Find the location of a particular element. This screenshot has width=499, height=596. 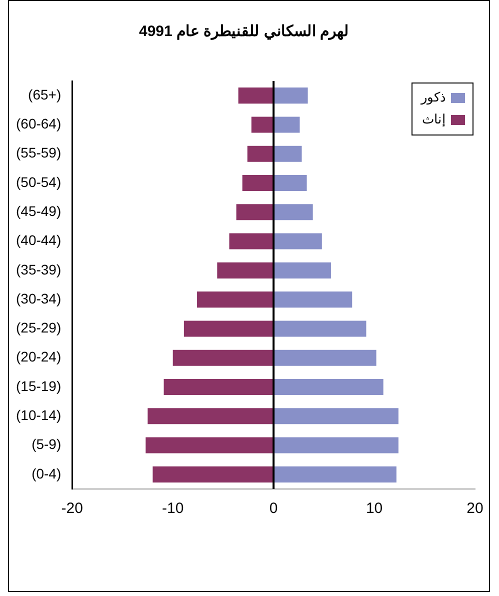

y-tick-label: (15-19) is located at coordinates (39, 386).